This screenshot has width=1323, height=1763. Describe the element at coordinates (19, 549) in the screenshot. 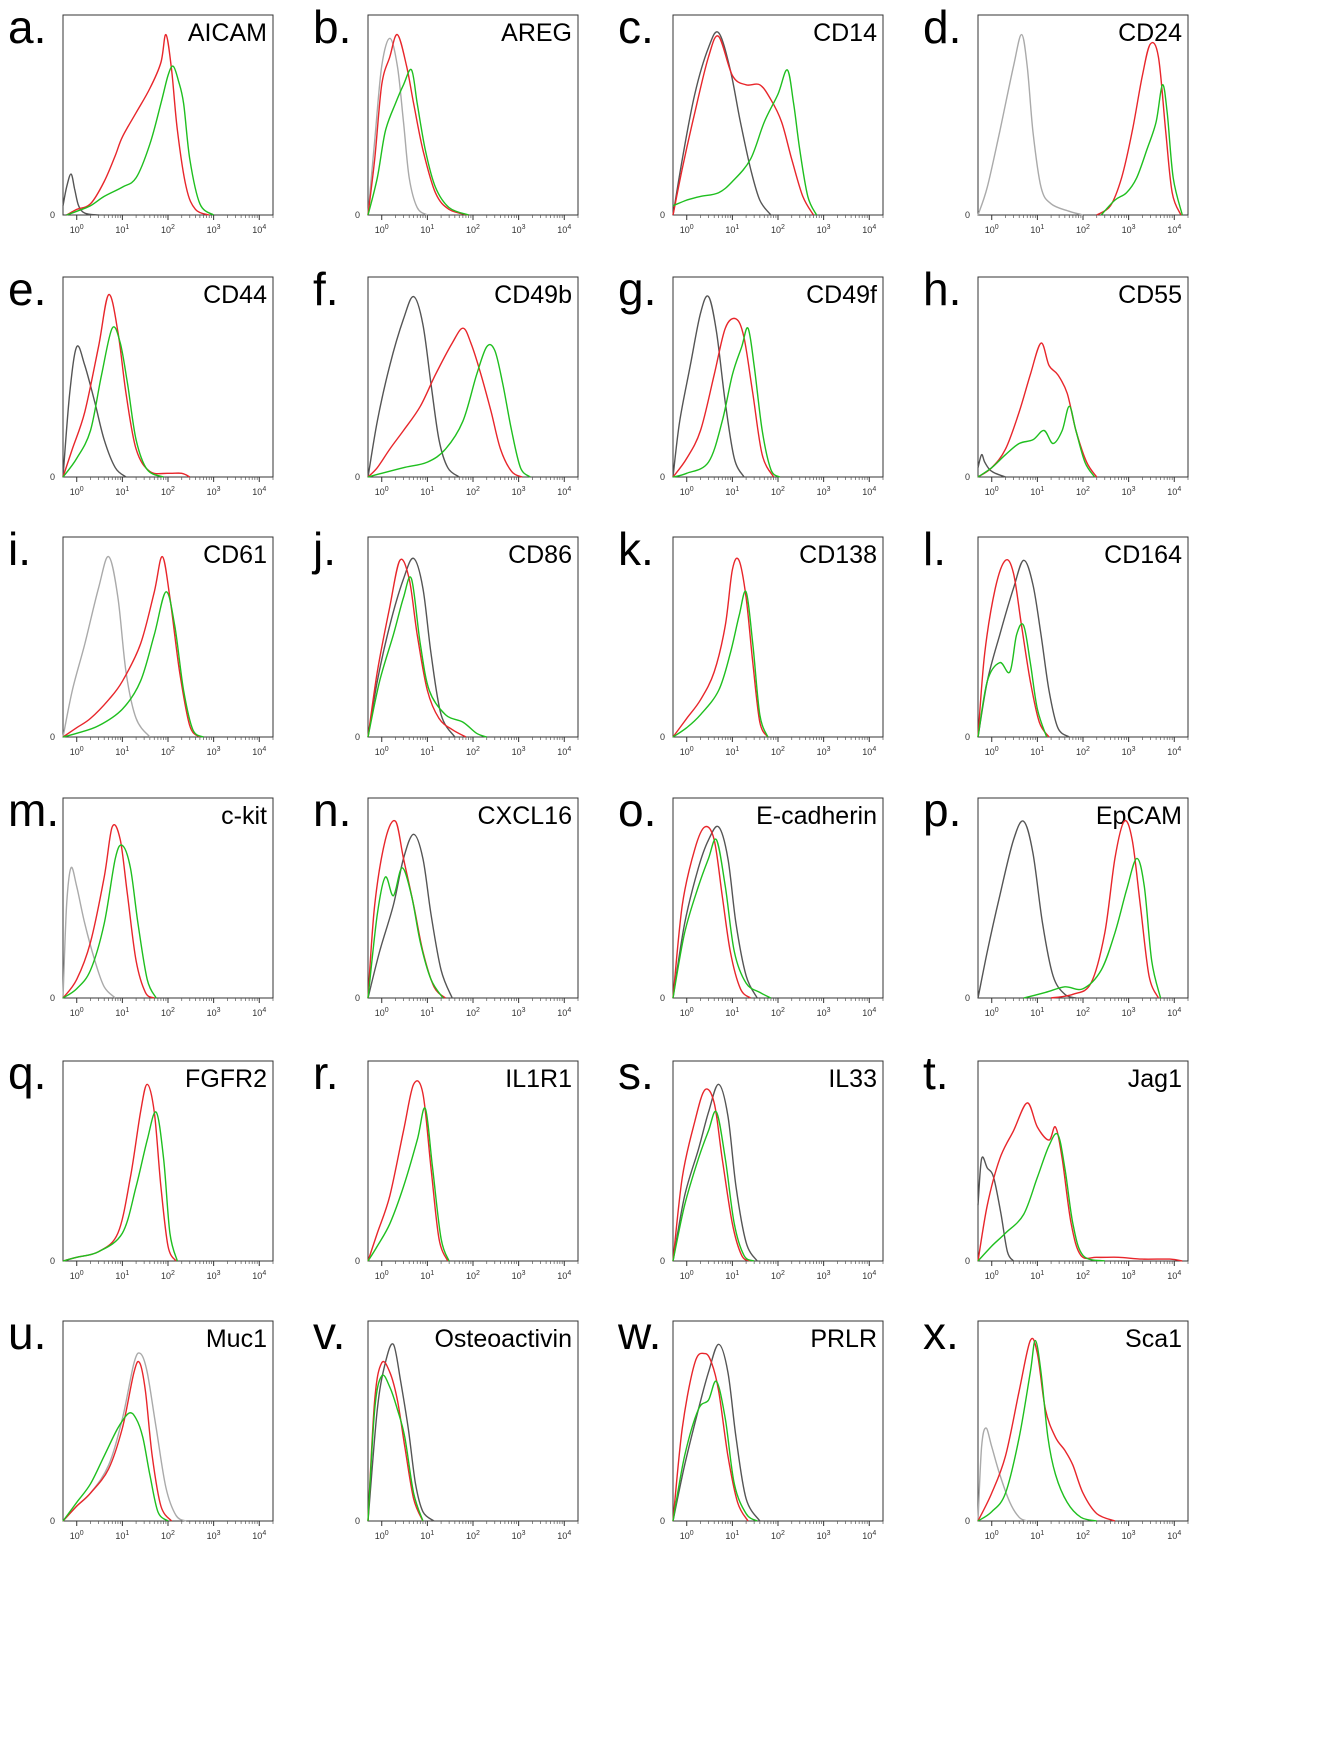

I see `panel-letter: i.` at that location.